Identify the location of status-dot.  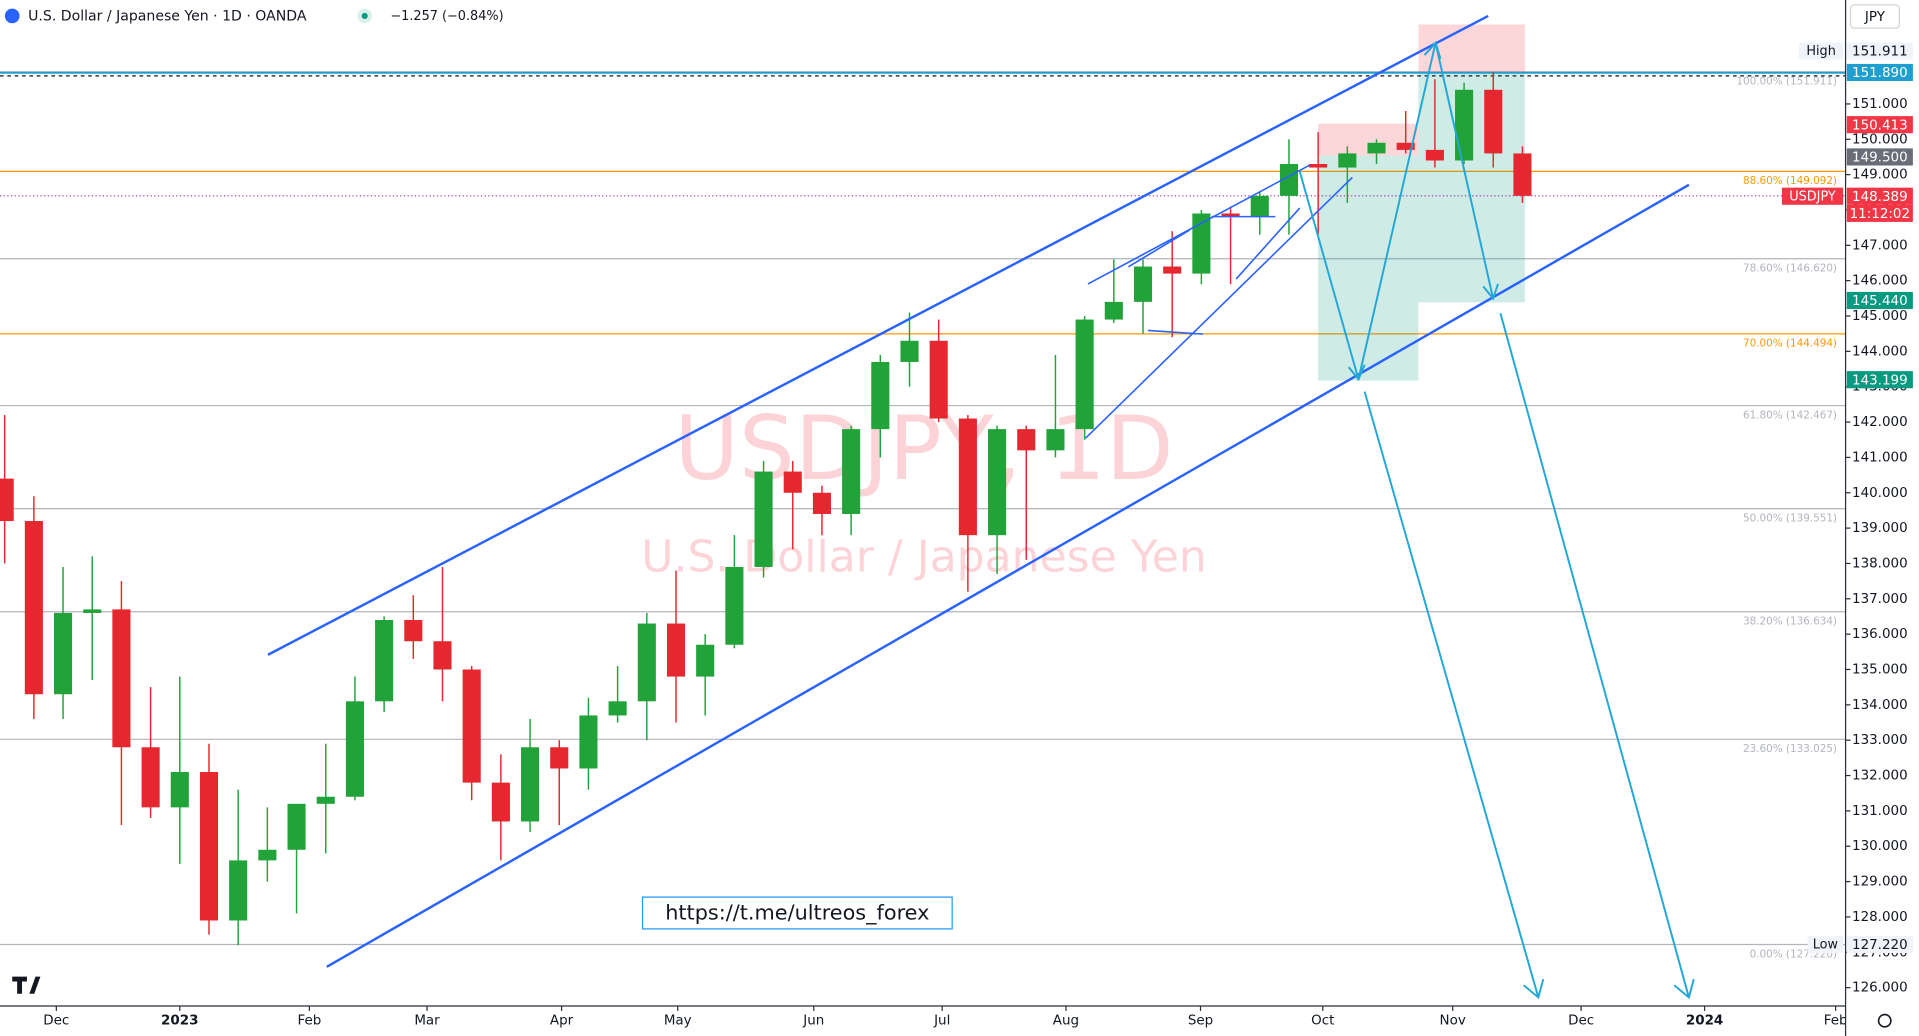
(364, 15).